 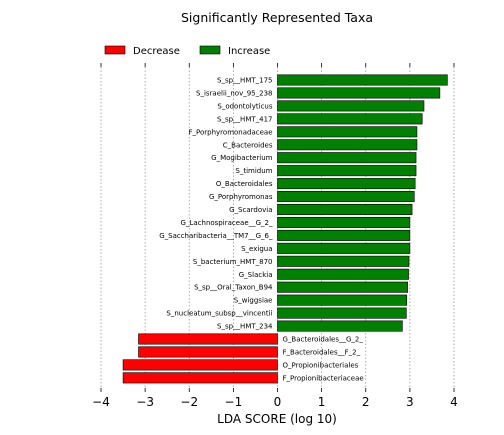 What do you see at coordinates (219, 314) in the screenshot?
I see `bar-label: S_nucleatum_subsp__vincentii` at bounding box center [219, 314].